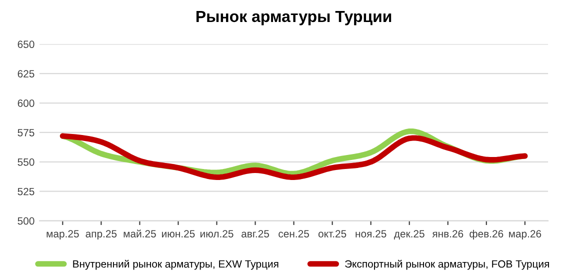 This screenshot has height=276, width=565. What do you see at coordinates (448, 234) in the screenshot?
I see `x-tick-label: янв.26` at bounding box center [448, 234].